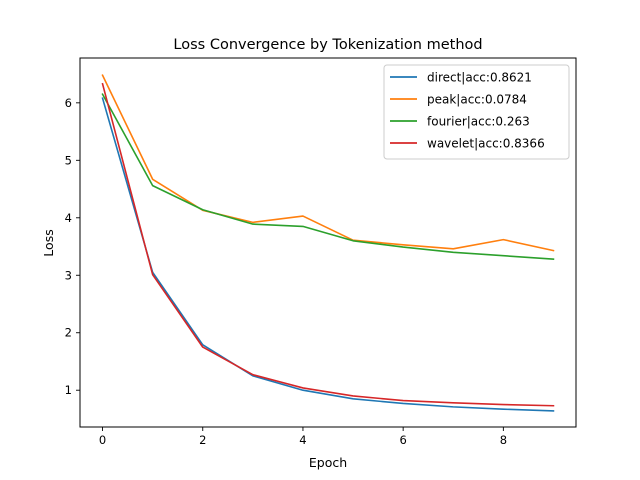  I want to click on legend-label-1: direct|acc:0.8621, so click(479, 78).